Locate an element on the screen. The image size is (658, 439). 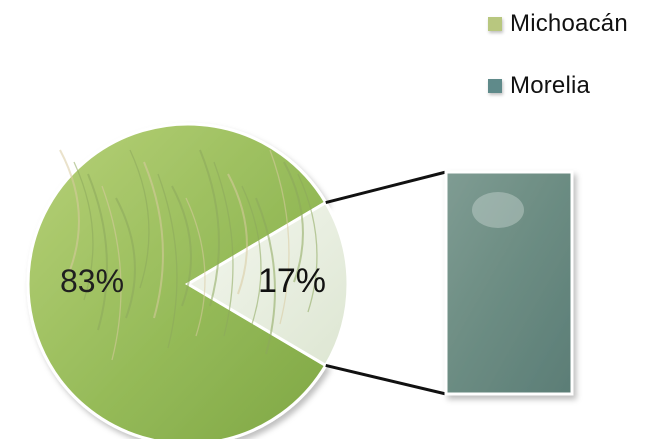
legend-item-morelia: Morelia is located at coordinates (539, 86).